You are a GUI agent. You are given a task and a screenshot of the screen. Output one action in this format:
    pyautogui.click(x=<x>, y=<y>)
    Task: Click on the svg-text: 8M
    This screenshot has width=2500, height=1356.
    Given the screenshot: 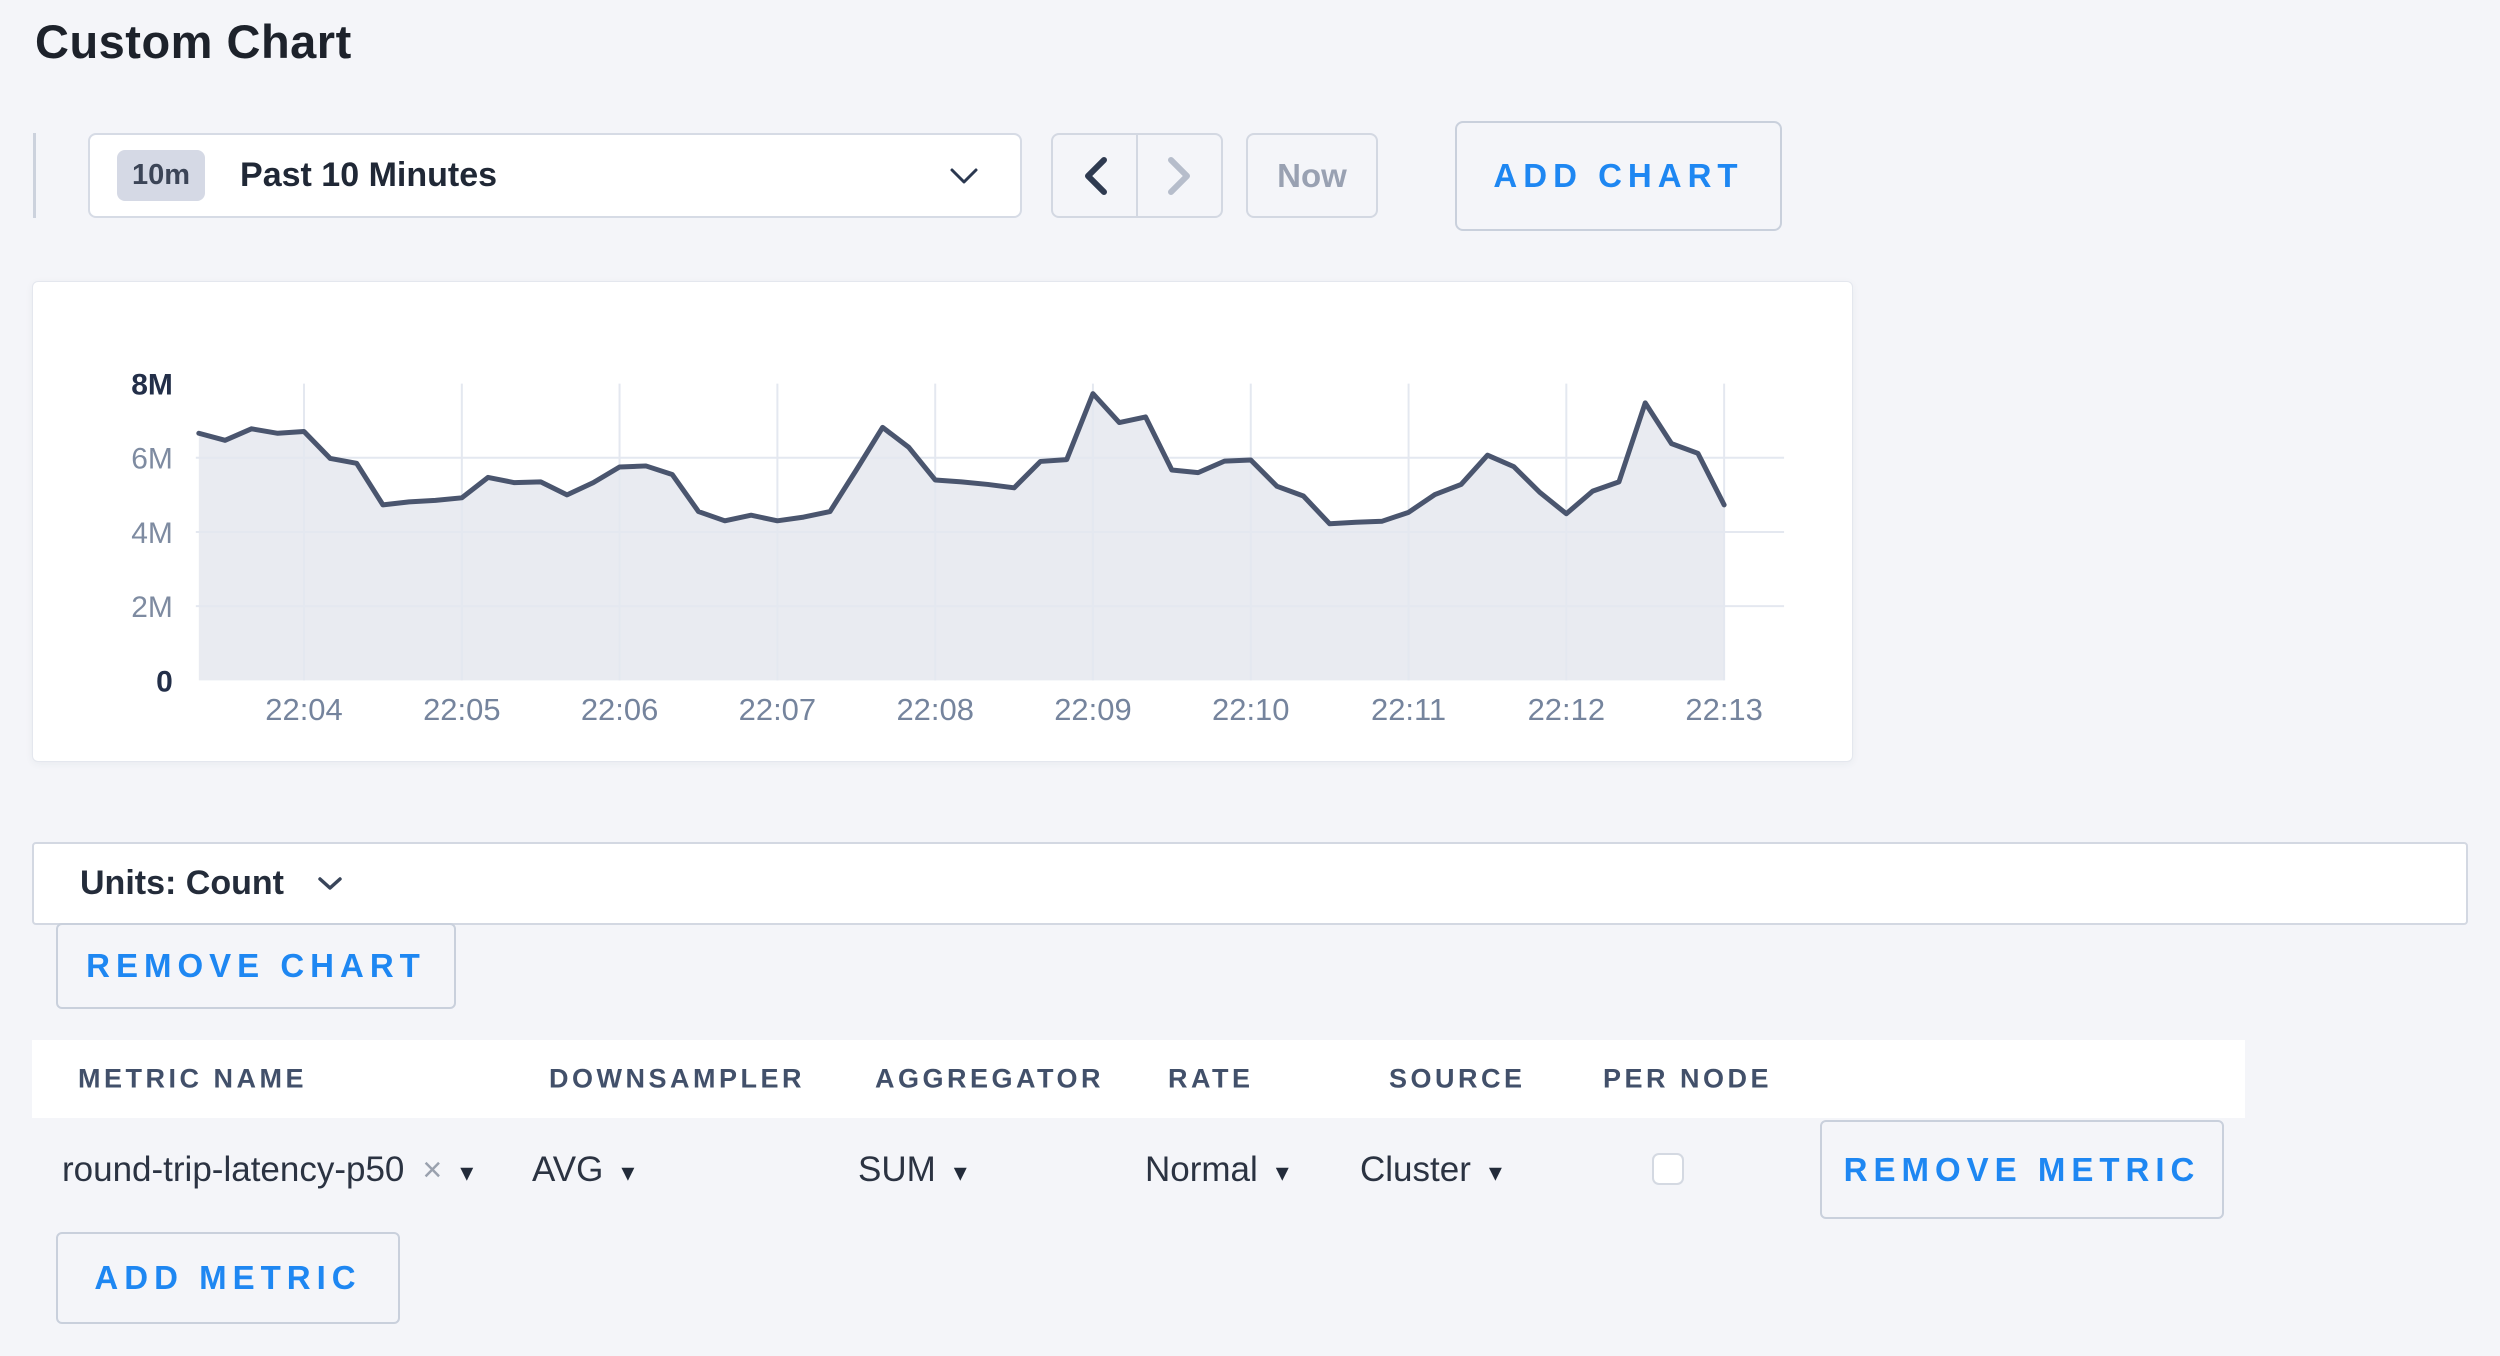 What is the action you would take?
    pyautogui.click(x=152, y=385)
    